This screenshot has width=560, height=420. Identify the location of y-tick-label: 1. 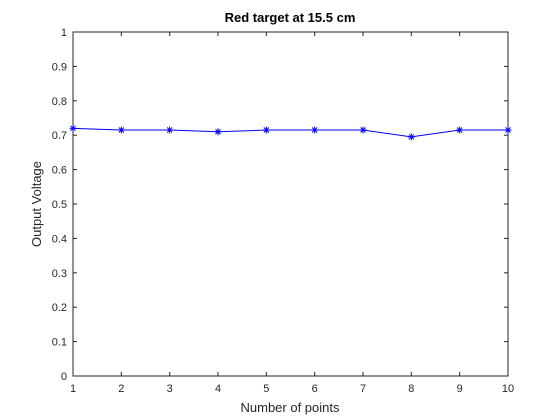
(64, 33).